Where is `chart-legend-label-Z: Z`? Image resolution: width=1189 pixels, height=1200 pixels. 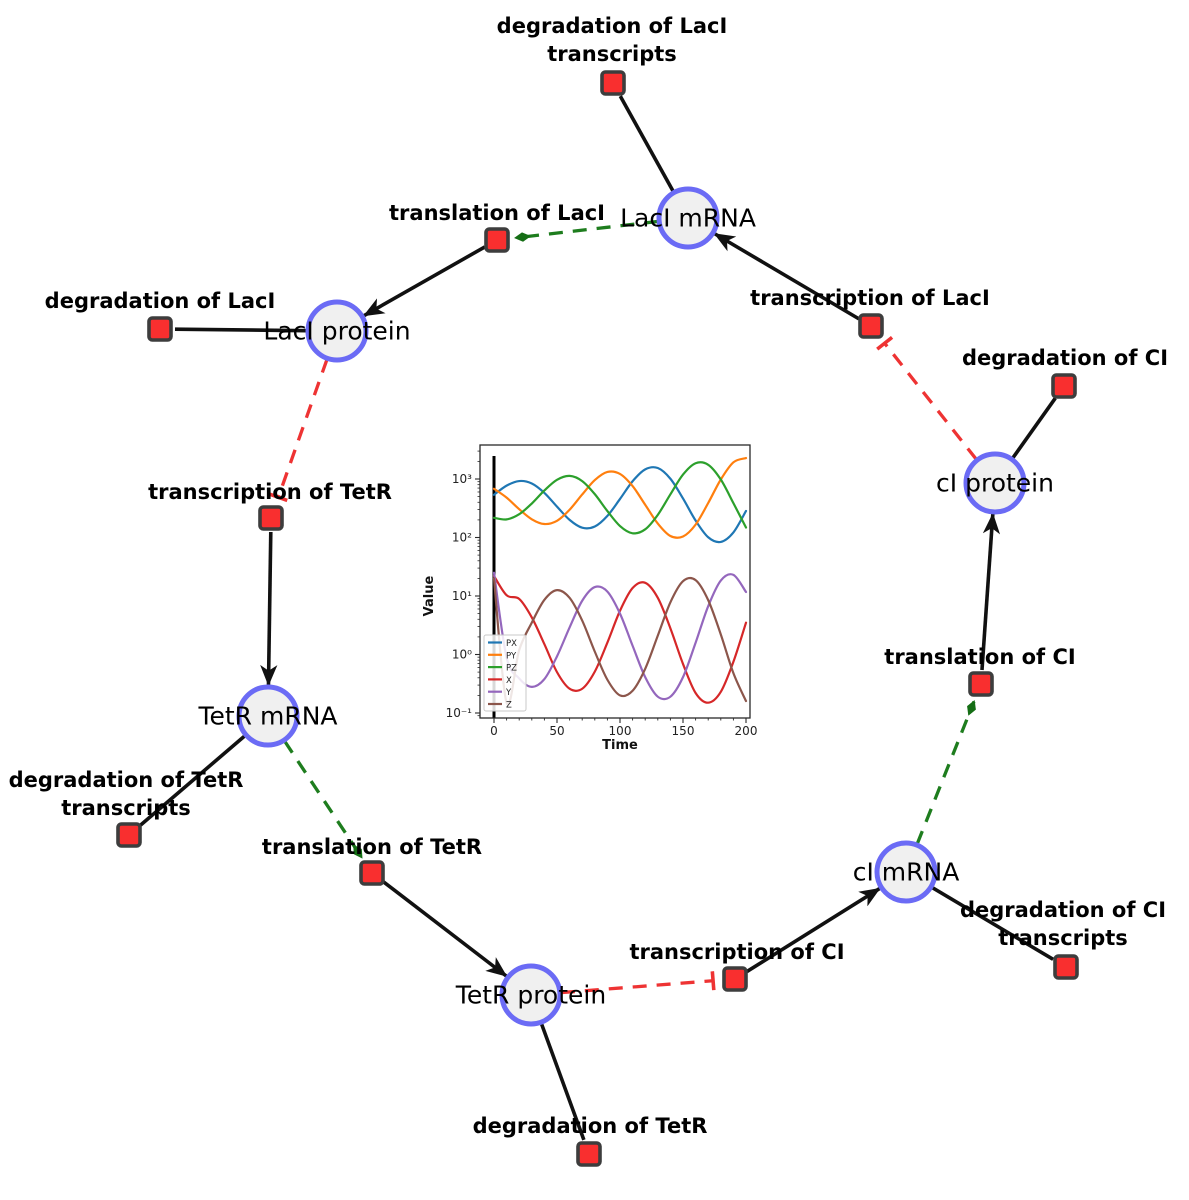
chart-legend-label-Z: Z is located at coordinates (509, 706).